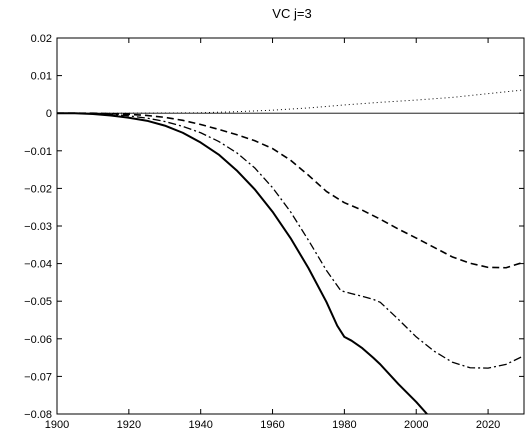 Image resolution: width=525 pixels, height=438 pixels. What do you see at coordinates (290, 101) in the screenshot?
I see `series-line-dotted` at bounding box center [290, 101].